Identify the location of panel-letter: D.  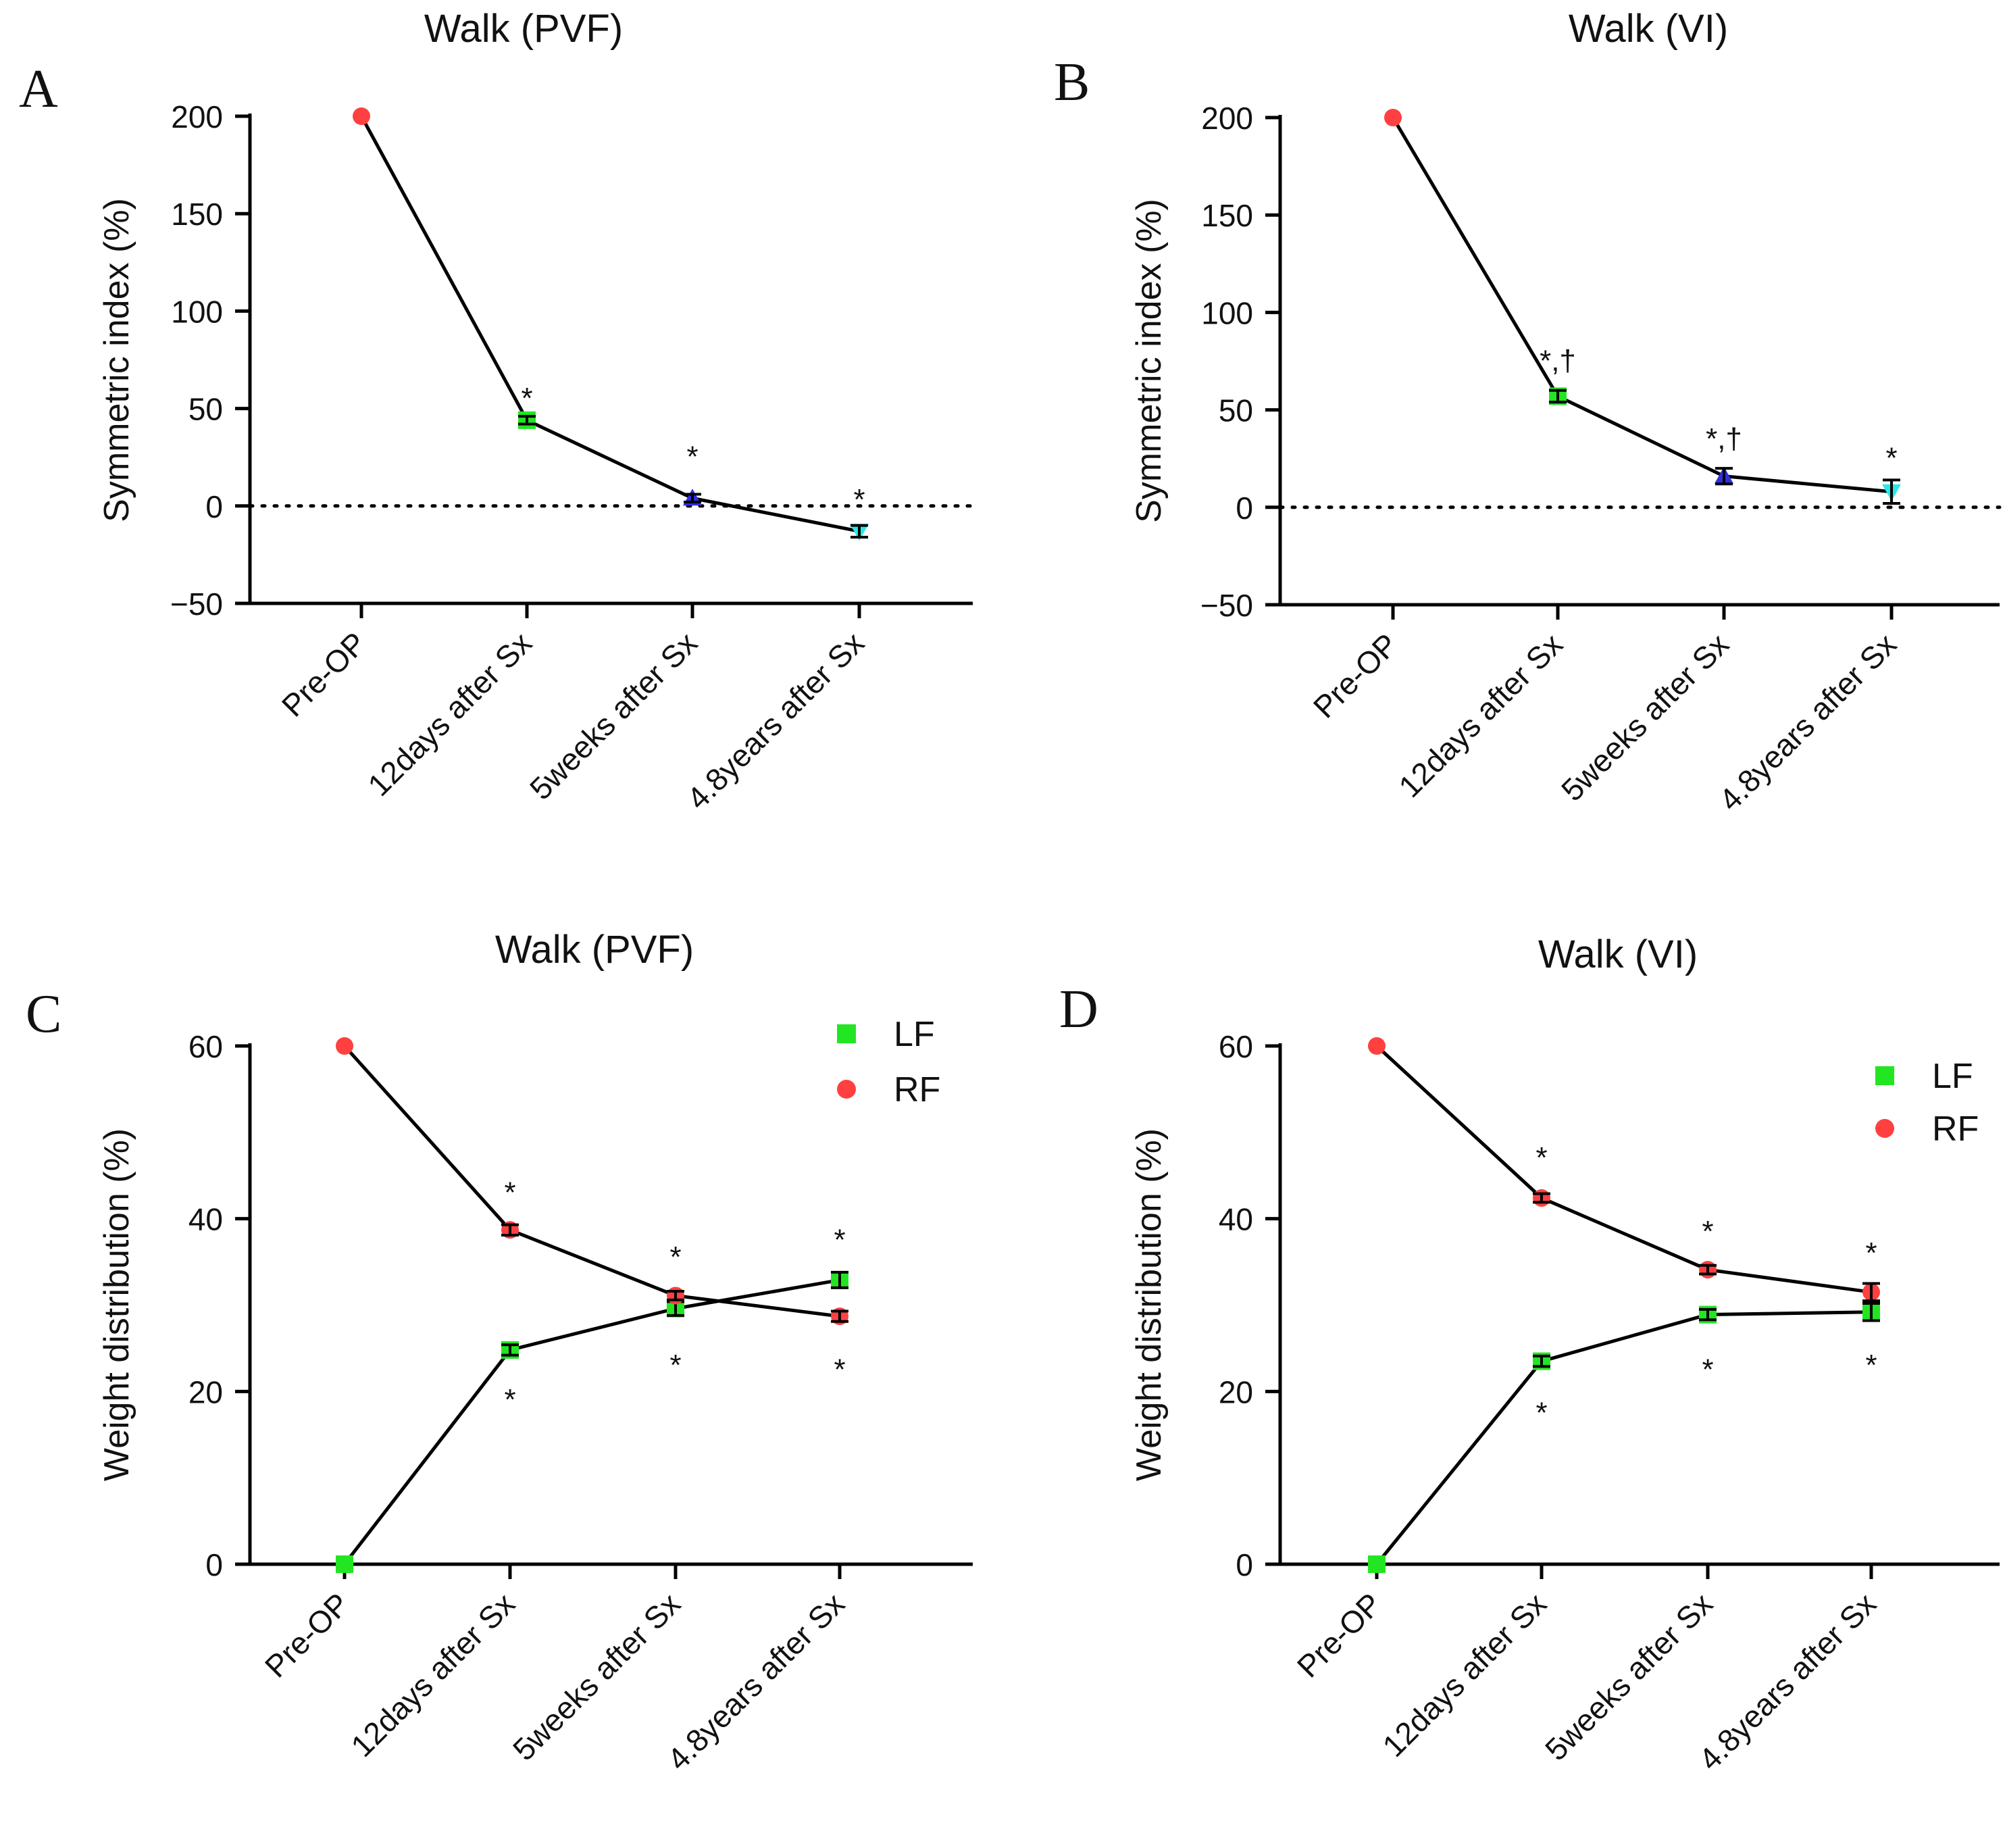
(1078, 1009).